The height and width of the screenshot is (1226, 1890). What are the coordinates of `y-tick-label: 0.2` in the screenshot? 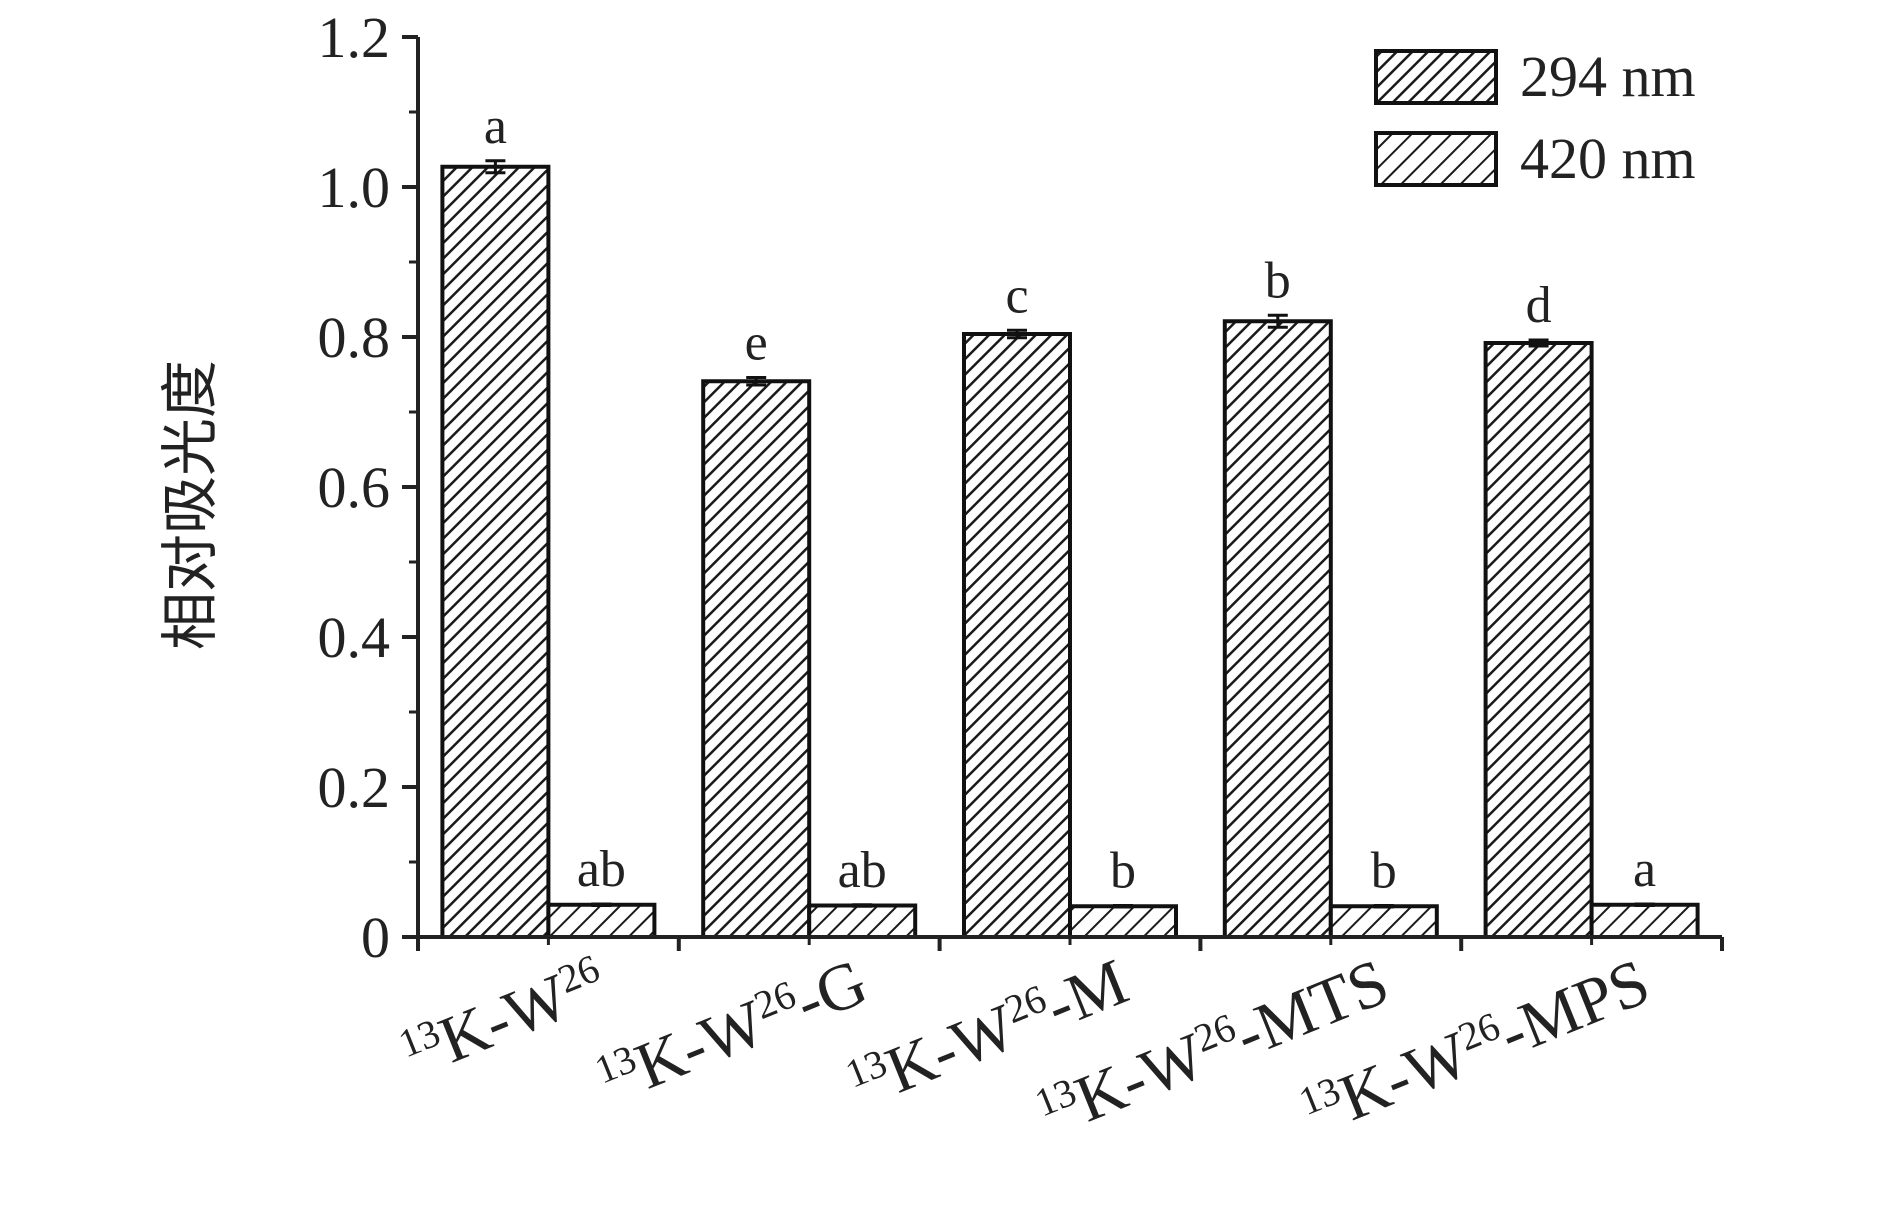 It's located at (354, 787).